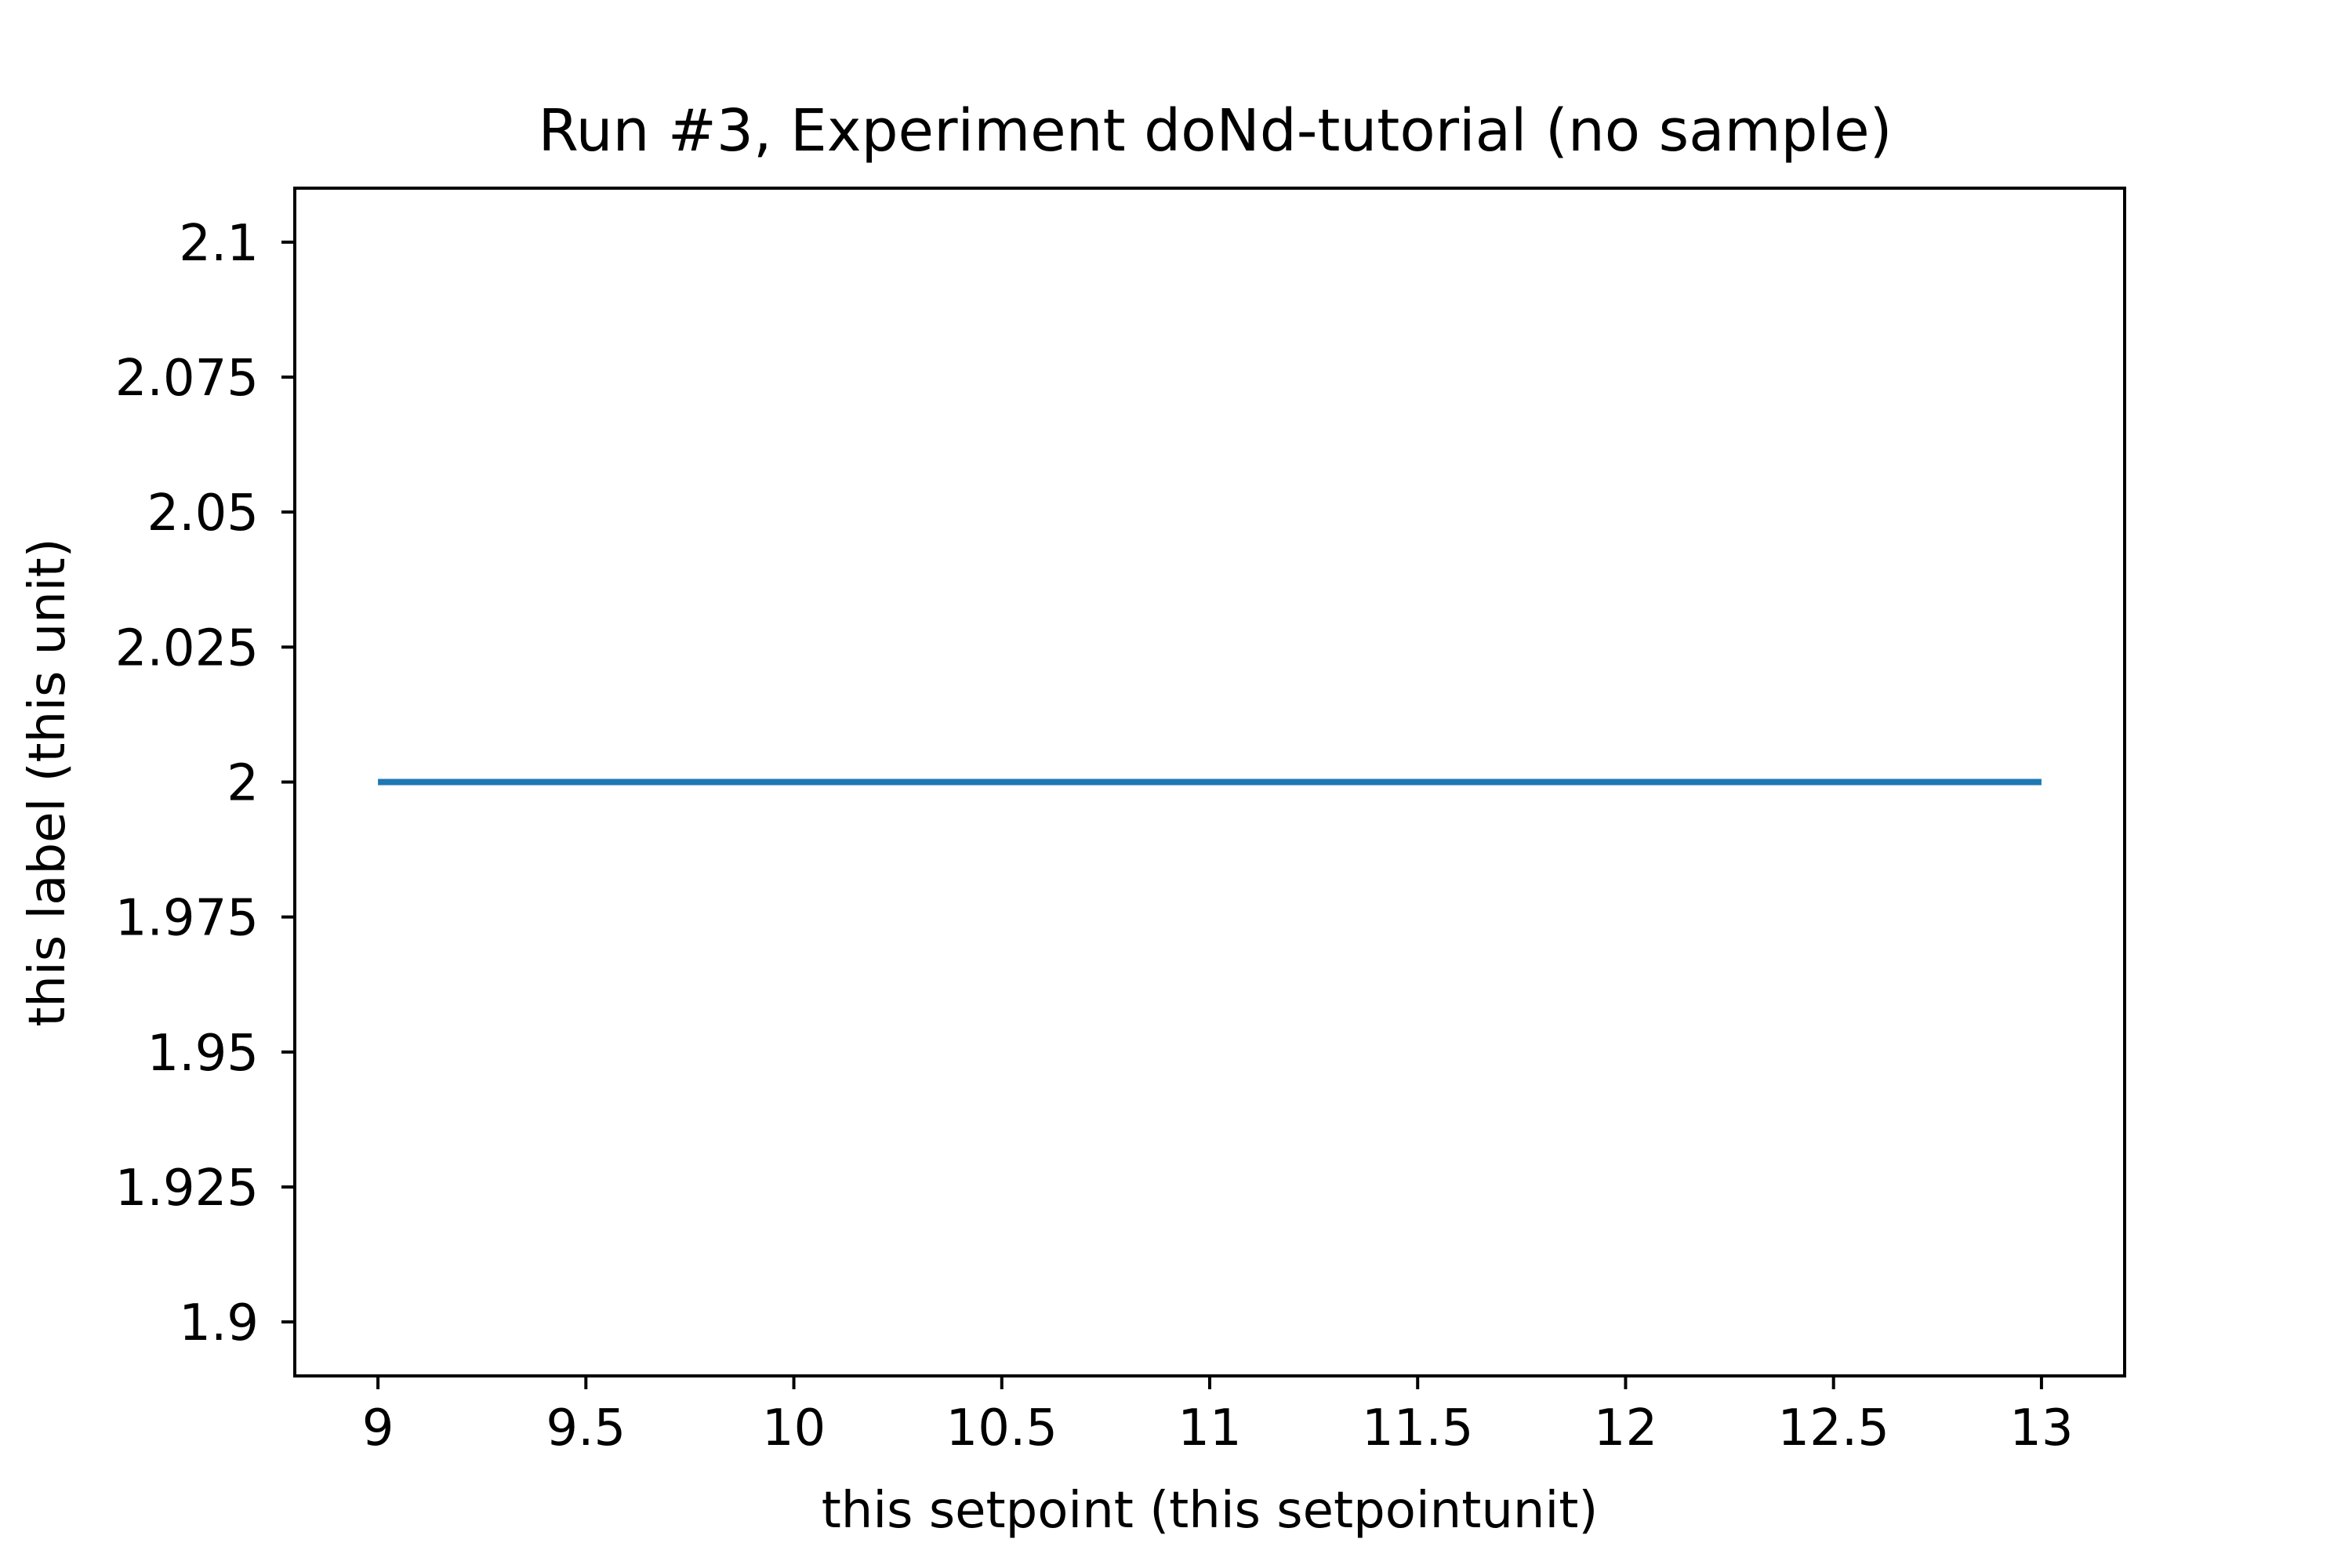 The image size is (2352, 1568). What do you see at coordinates (1210, 1511) in the screenshot?
I see `x-axis-label: this setpoint (this setpointunit)` at bounding box center [1210, 1511].